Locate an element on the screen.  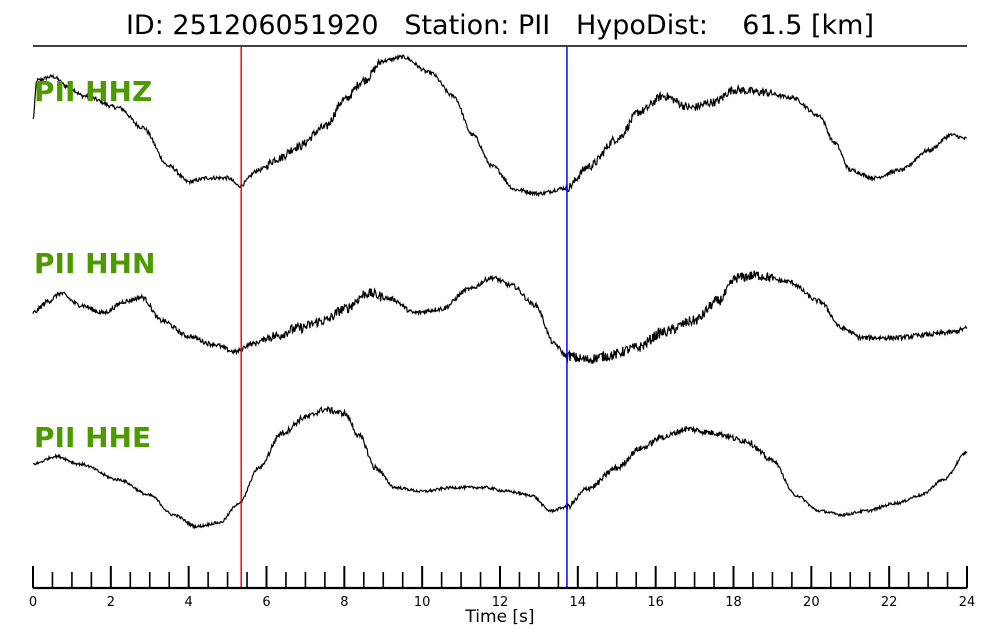
channel-labels-group: PII HHZ PII HHN PII HHE is located at coordinates (94, 264).